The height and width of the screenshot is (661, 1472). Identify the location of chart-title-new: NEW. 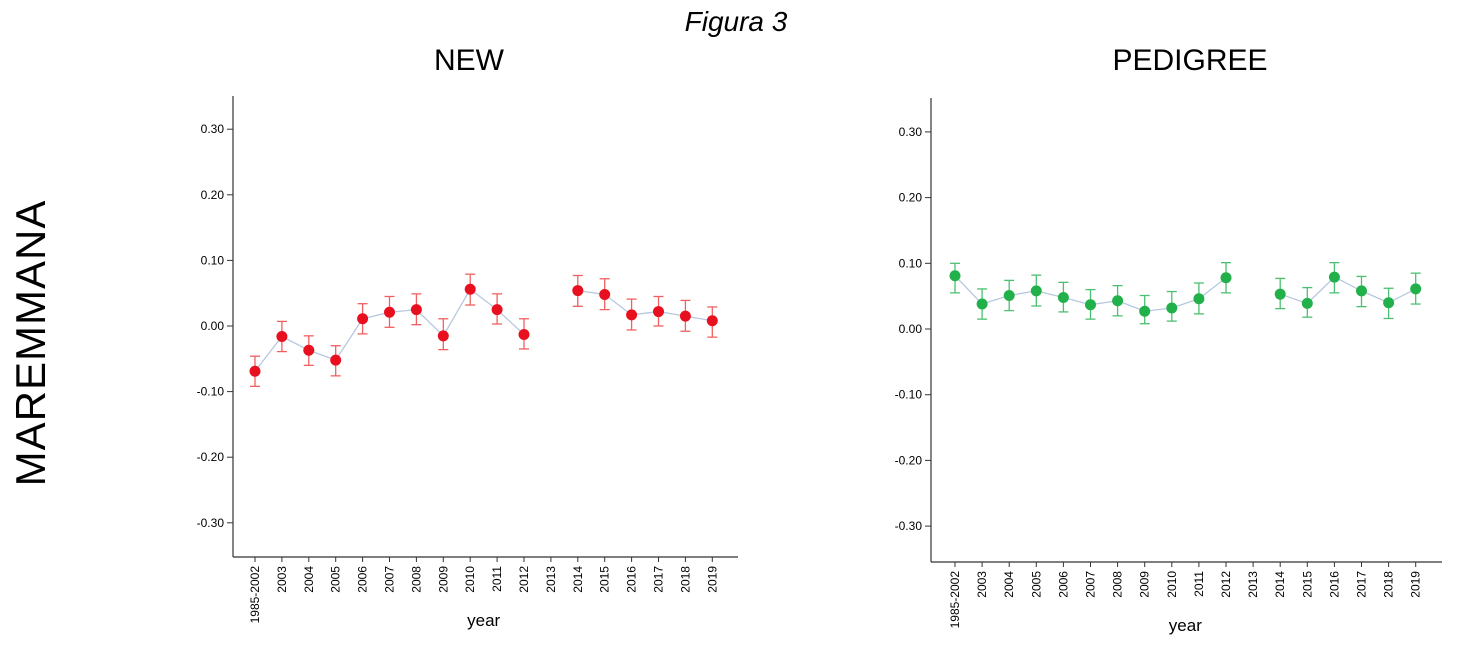
(469, 60).